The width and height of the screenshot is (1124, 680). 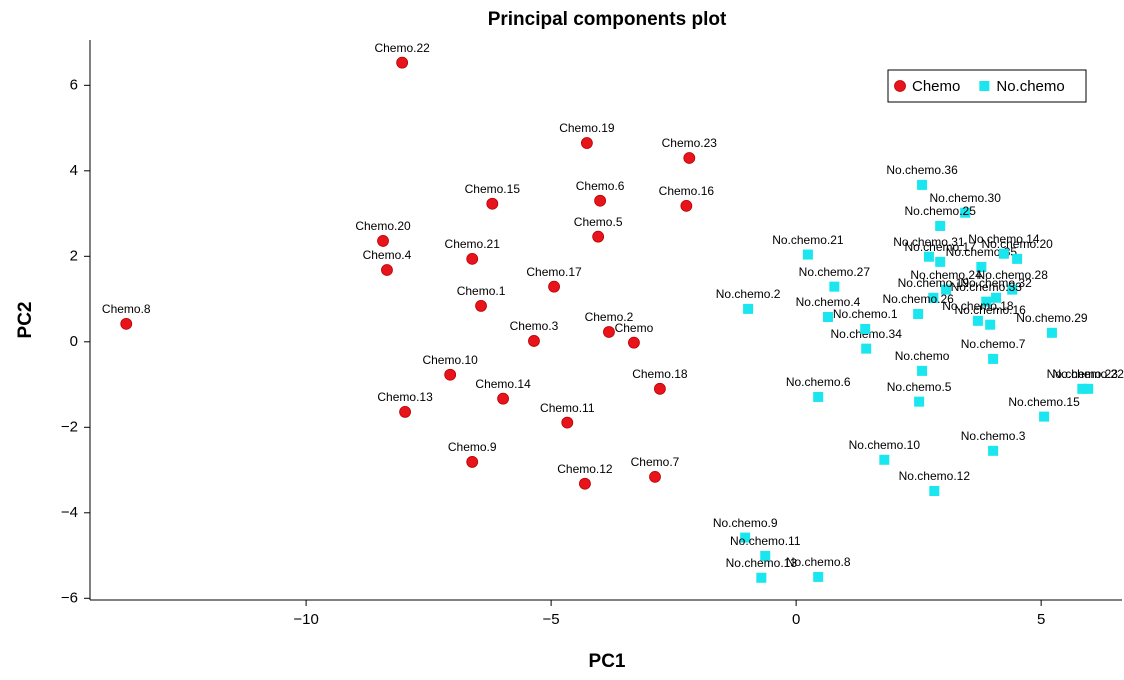 I want to click on point-label: No.chemo.19, so click(x=934, y=283).